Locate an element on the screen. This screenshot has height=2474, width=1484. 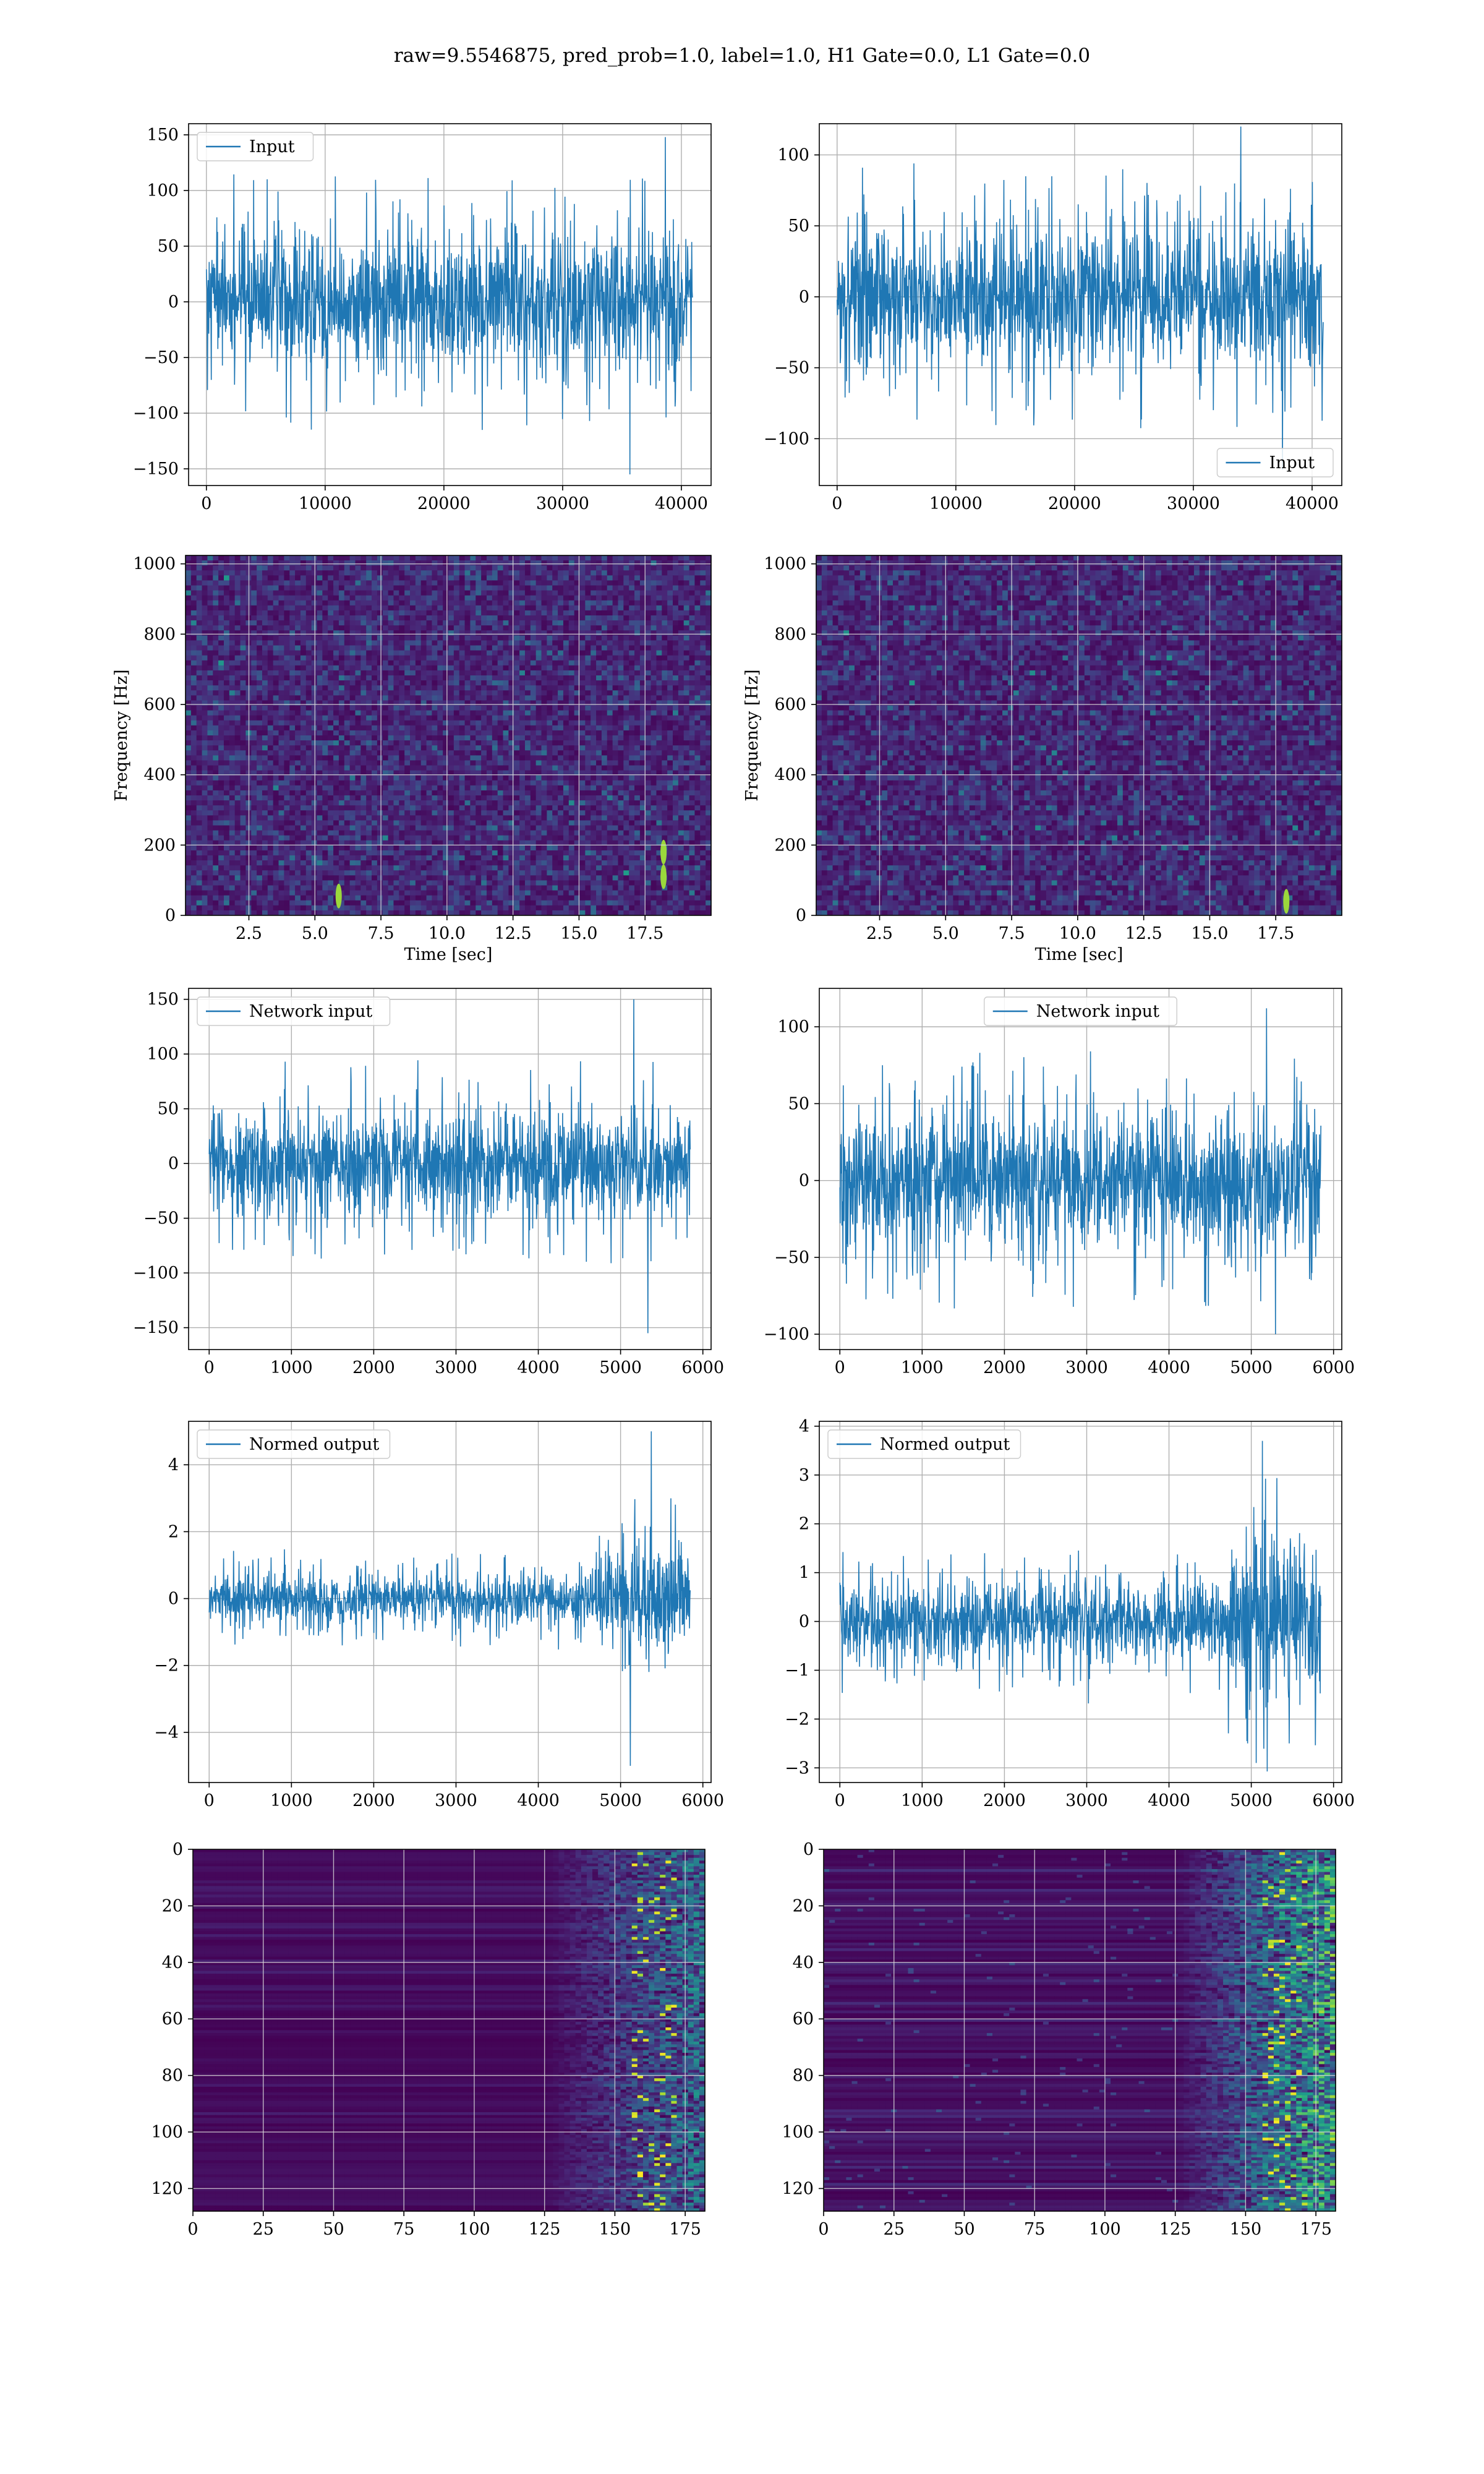
x-tick-label: 0 is located at coordinates (206, 503).